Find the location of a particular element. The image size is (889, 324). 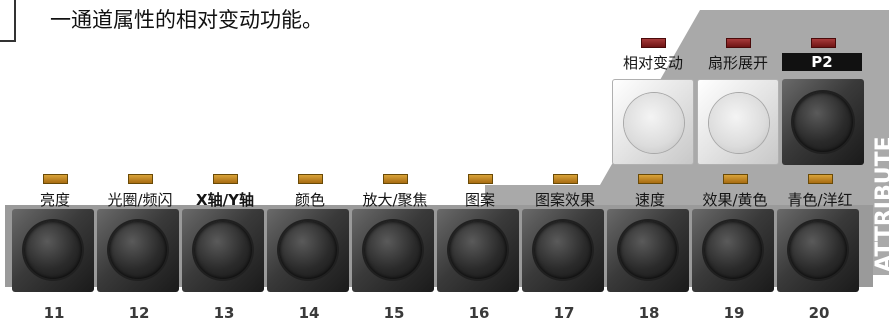

button-number: 19 is located at coordinates (734, 313).